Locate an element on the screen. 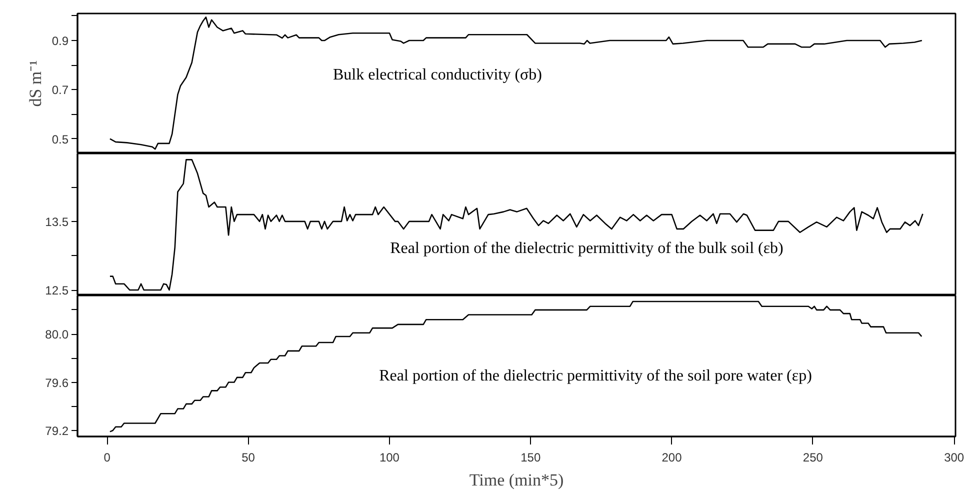 The image size is (966, 504). y-tick-label: 79.2 is located at coordinates (57, 431).